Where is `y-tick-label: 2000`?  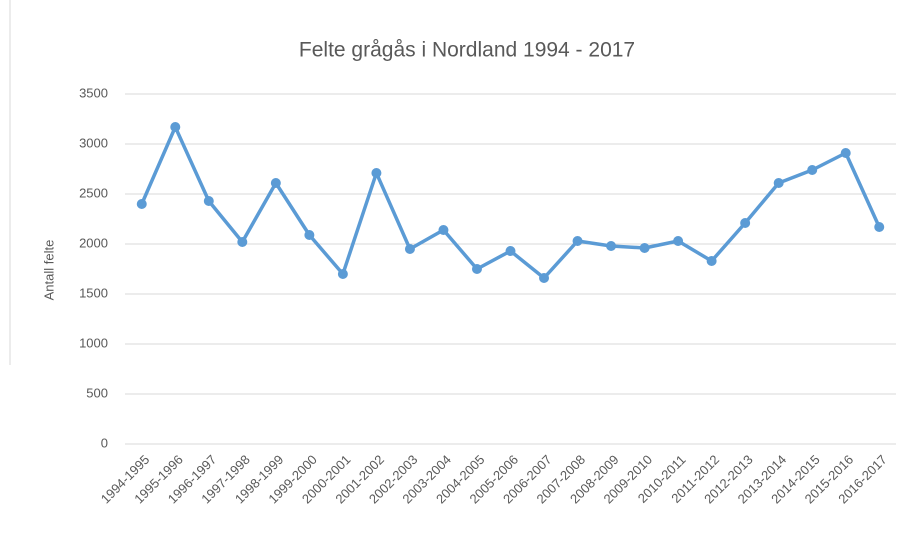
y-tick-label: 2000 is located at coordinates (93, 242).